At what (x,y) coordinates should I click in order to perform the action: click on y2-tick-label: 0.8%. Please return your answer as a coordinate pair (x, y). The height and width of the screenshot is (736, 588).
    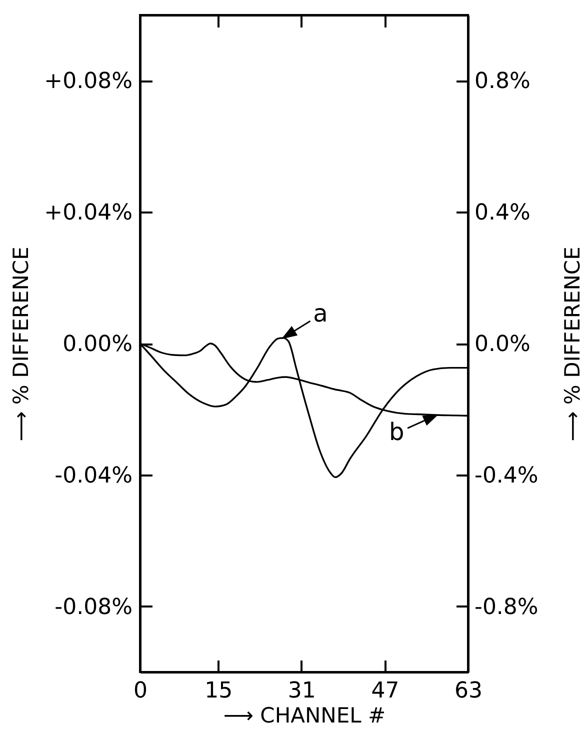
    Looking at the image, I should click on (502, 81).